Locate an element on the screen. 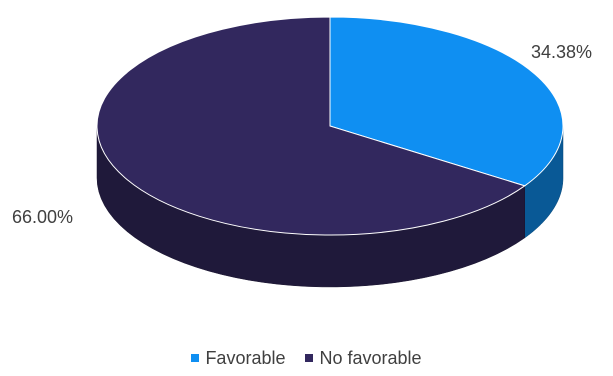 This screenshot has width=613, height=376. legend: Favorable No favorable is located at coordinates (306, 358).